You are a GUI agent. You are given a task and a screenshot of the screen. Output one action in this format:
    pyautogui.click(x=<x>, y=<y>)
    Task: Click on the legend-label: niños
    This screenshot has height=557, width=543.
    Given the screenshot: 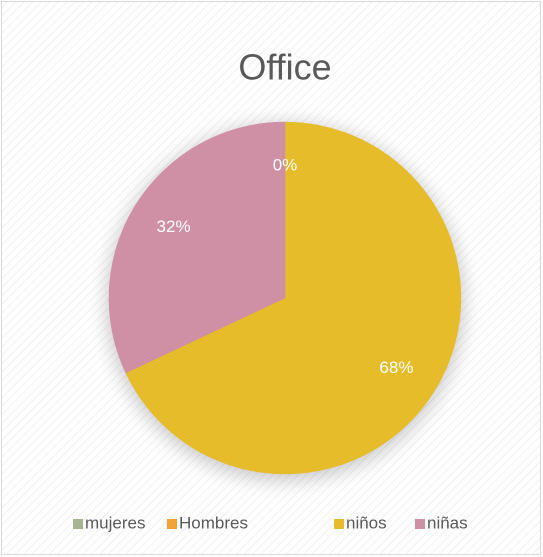 What is the action you would take?
    pyautogui.click(x=366, y=522)
    